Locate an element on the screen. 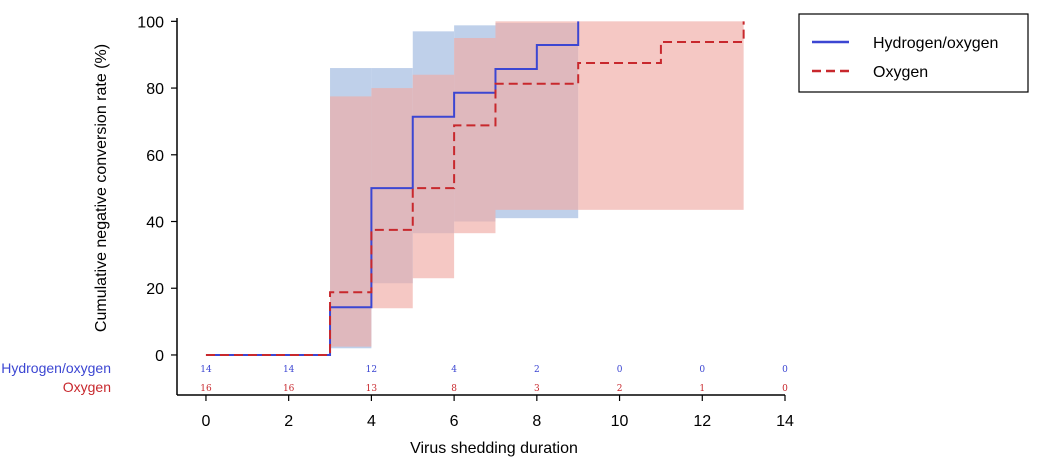 The height and width of the screenshot is (469, 1044). risk-count-oxygen-t12: 1 is located at coordinates (702, 389).